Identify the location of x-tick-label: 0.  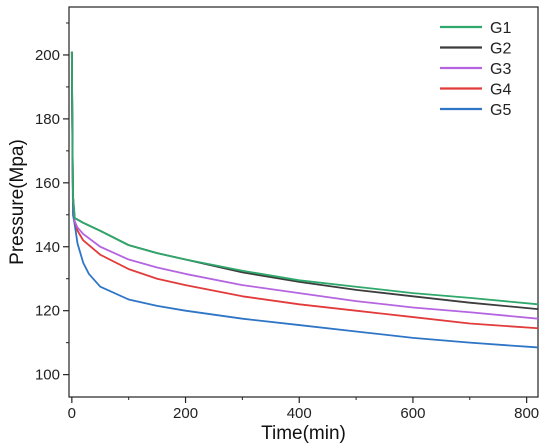
(72, 413).